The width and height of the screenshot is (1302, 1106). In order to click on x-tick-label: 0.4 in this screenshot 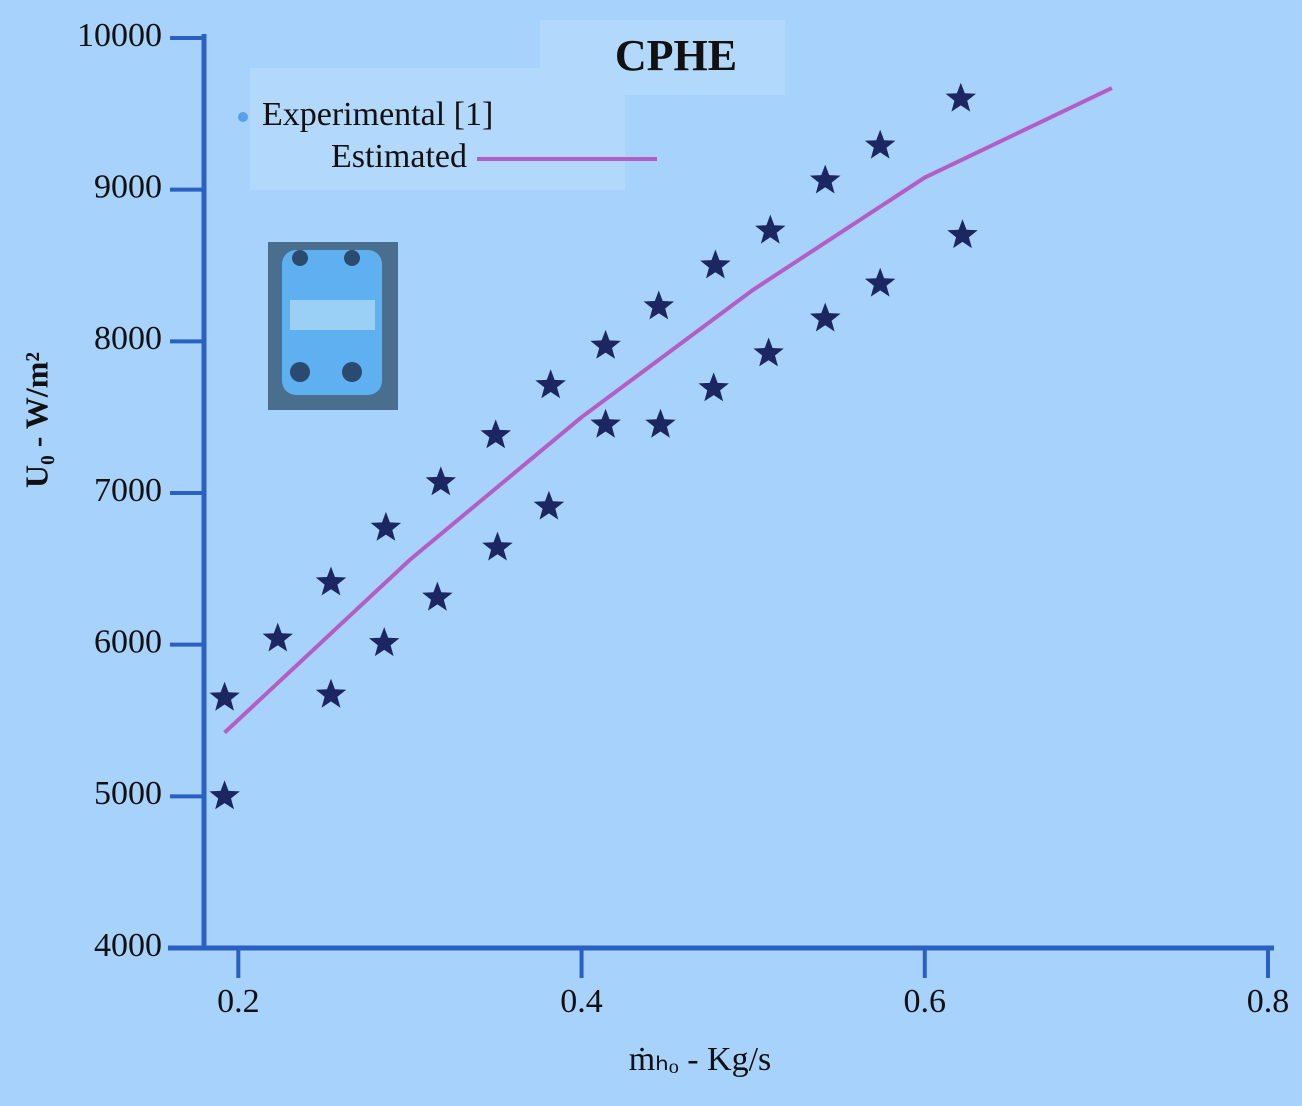, I will do `click(581, 1001)`.